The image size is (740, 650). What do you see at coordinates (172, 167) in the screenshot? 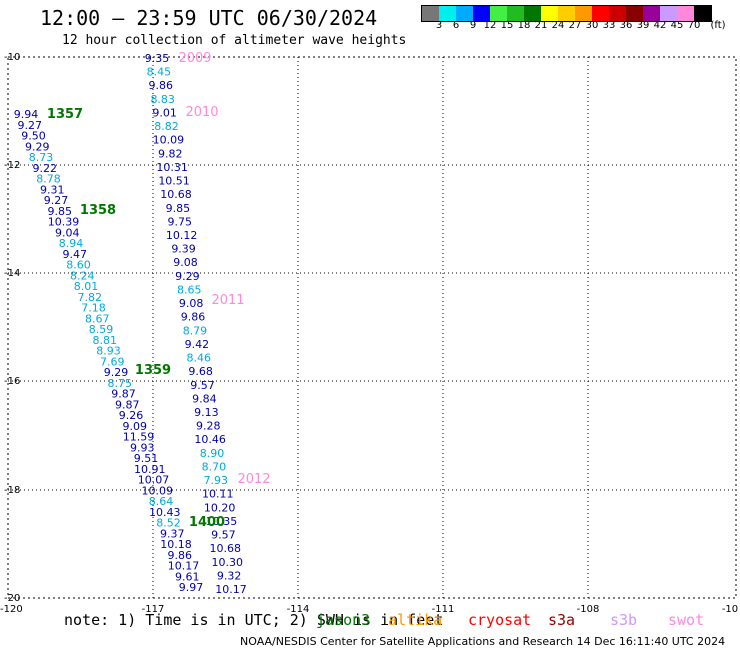
I see `wave-height-value: 10.31` at bounding box center [172, 167].